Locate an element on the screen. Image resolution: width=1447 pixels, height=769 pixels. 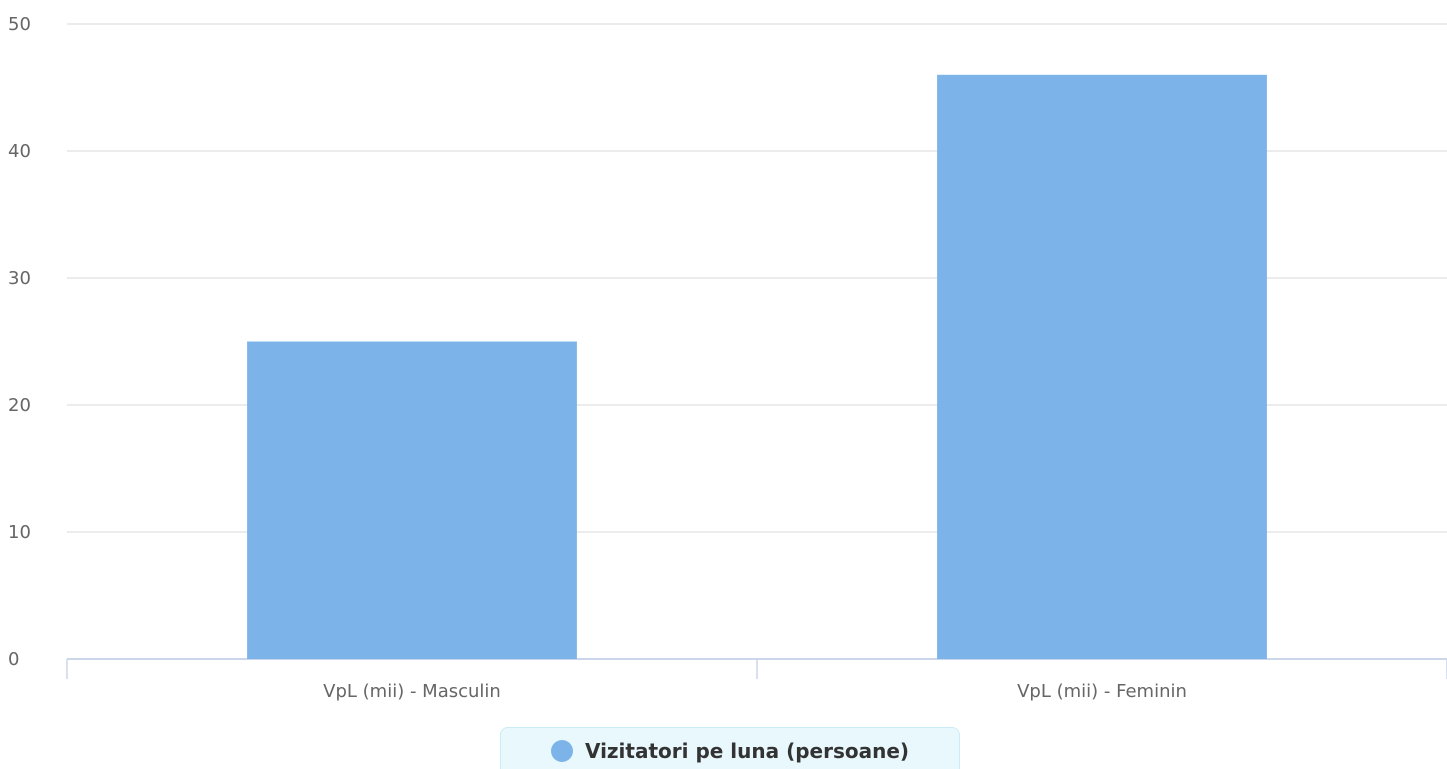
y-tick-label: 20 is located at coordinates (19, 405).